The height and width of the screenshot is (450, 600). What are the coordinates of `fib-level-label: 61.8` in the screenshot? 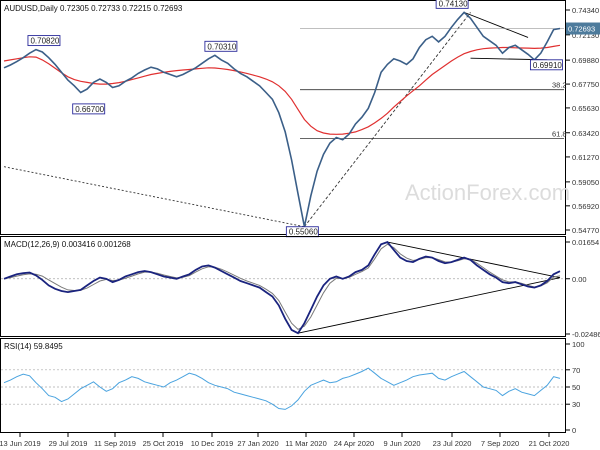 It's located at (559, 134).